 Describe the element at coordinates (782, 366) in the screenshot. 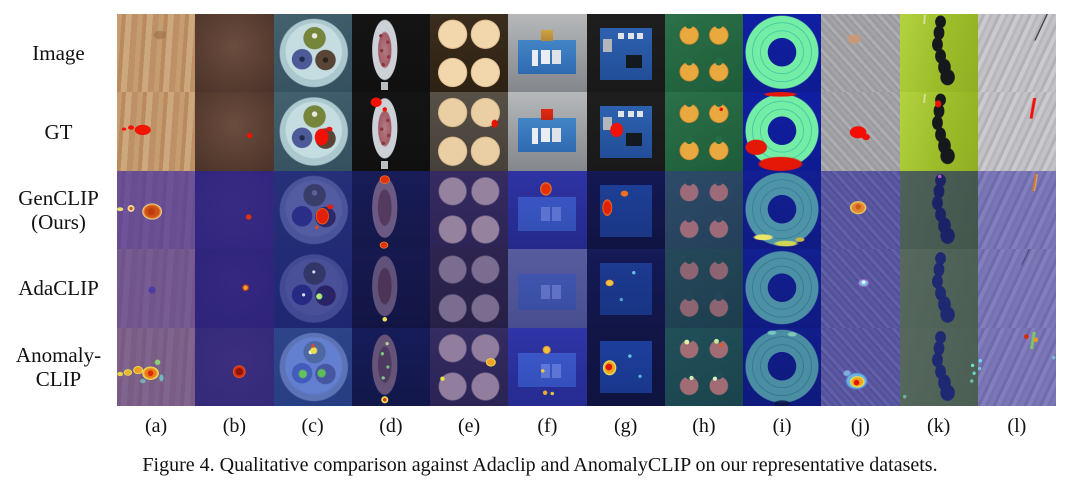

I see `cell-anomalyclip-i` at that location.